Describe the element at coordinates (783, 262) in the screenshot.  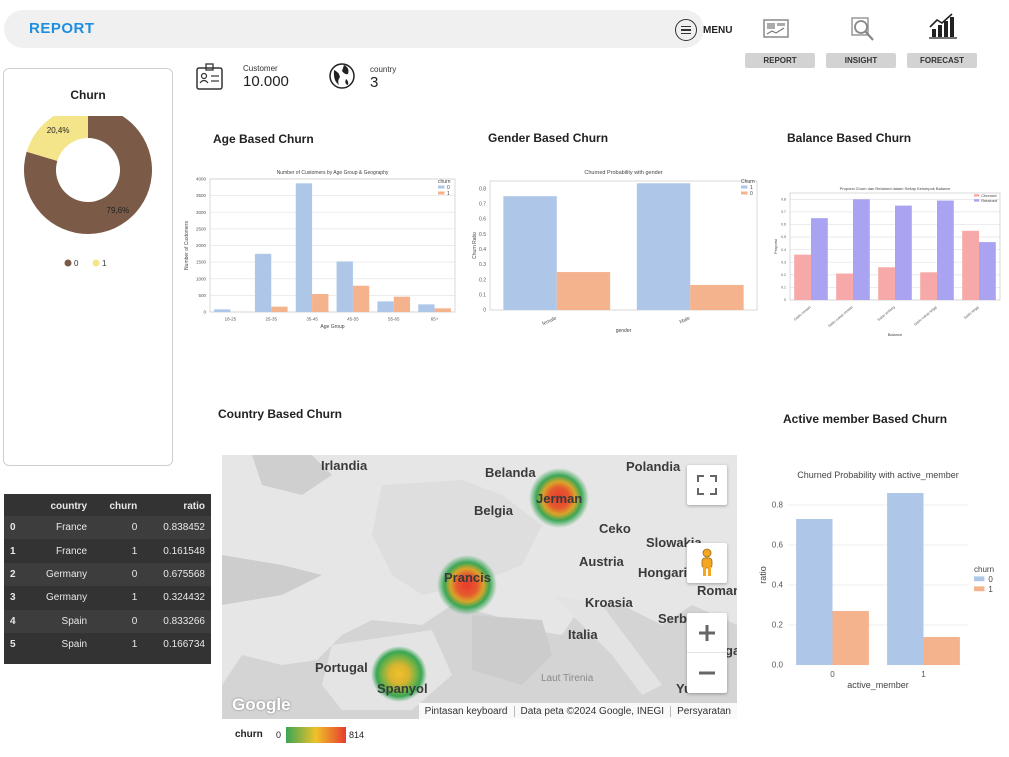
I see `y-tick-label: 0.3` at that location.